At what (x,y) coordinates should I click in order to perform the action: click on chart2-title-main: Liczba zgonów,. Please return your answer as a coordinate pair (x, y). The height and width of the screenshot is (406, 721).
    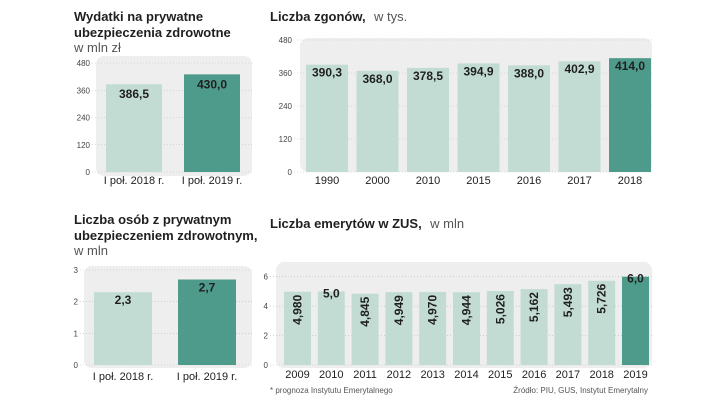
    Looking at the image, I should click on (318, 16).